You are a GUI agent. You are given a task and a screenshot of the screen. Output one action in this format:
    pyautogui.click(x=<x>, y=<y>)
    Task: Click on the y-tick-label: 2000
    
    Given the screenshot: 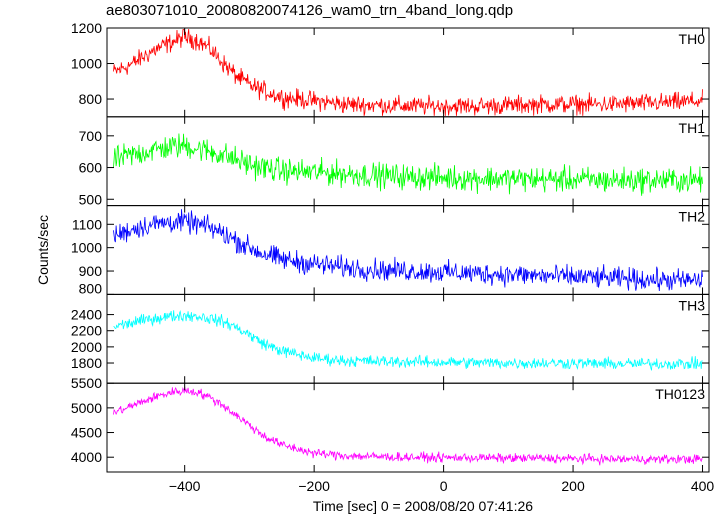 What is the action you would take?
    pyautogui.click(x=86, y=347)
    